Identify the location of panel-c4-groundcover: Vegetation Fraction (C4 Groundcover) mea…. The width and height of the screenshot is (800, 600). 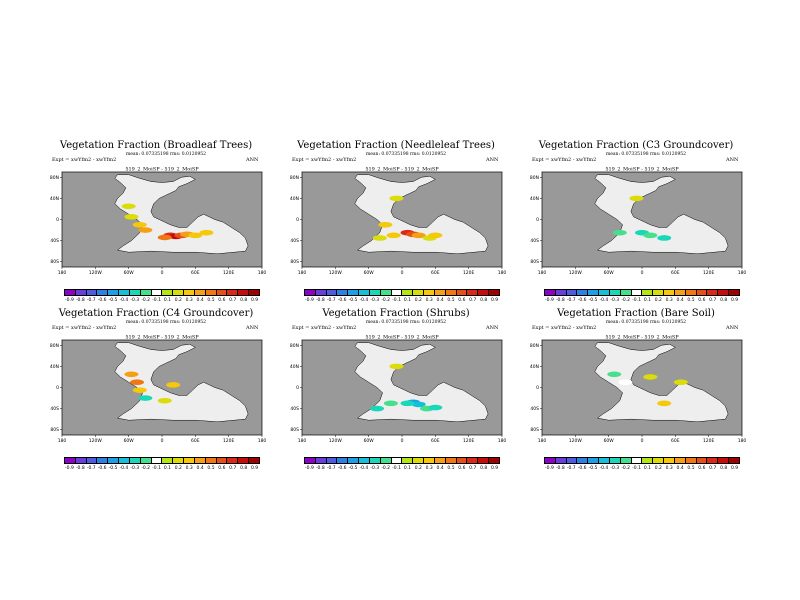
(170, 403).